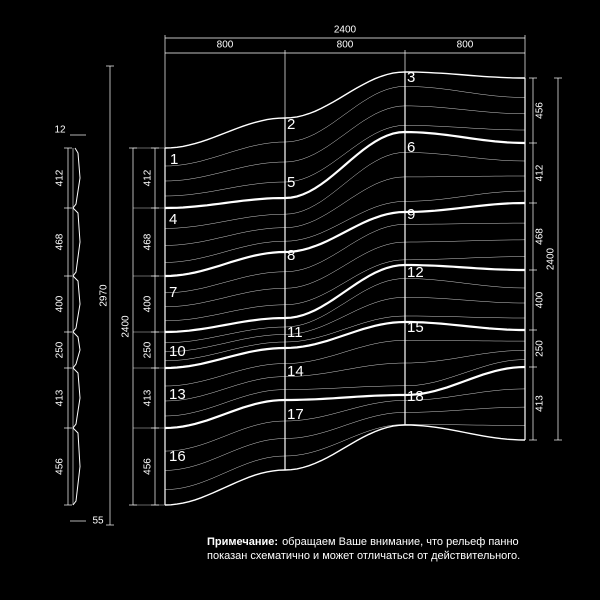 Image resolution: width=600 pixels, height=600 pixels. What do you see at coordinates (177, 394) in the screenshot?
I see `panel-number: 13` at bounding box center [177, 394].